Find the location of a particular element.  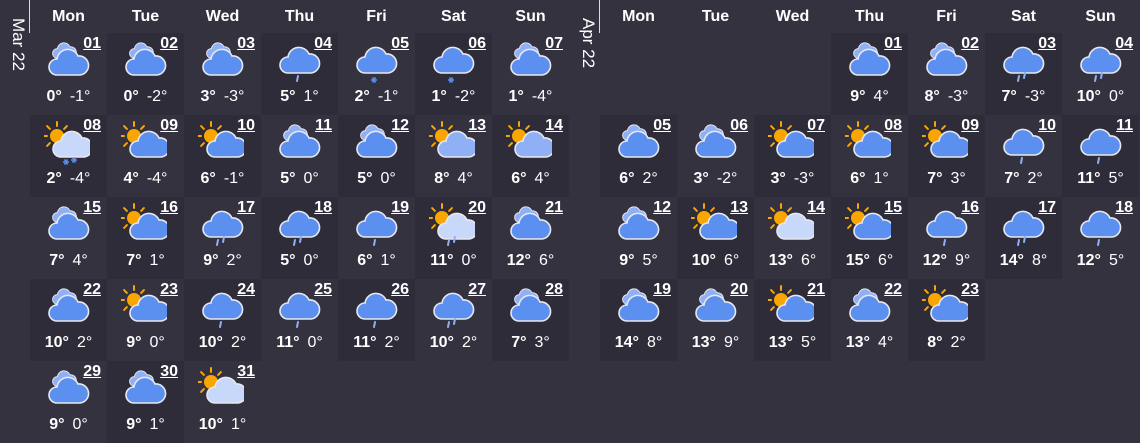

day-cell: 17 9° 2° is located at coordinates (222, 238).